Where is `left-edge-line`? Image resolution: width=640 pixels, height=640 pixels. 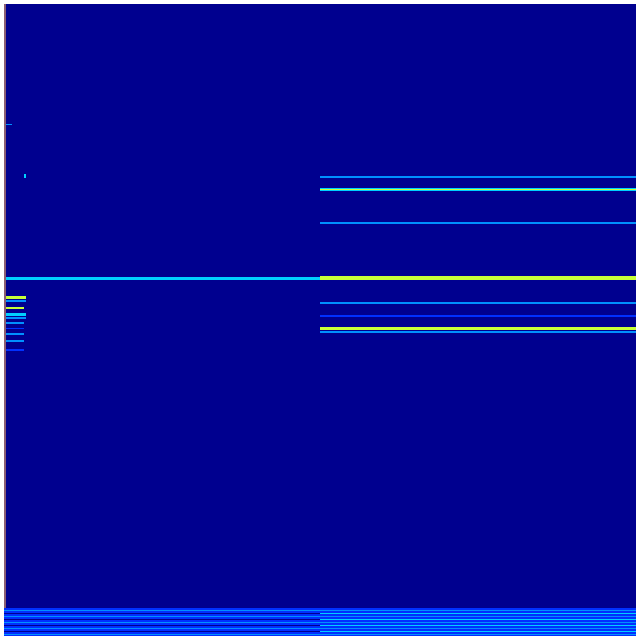
left-edge-line is located at coordinates (5, 320).